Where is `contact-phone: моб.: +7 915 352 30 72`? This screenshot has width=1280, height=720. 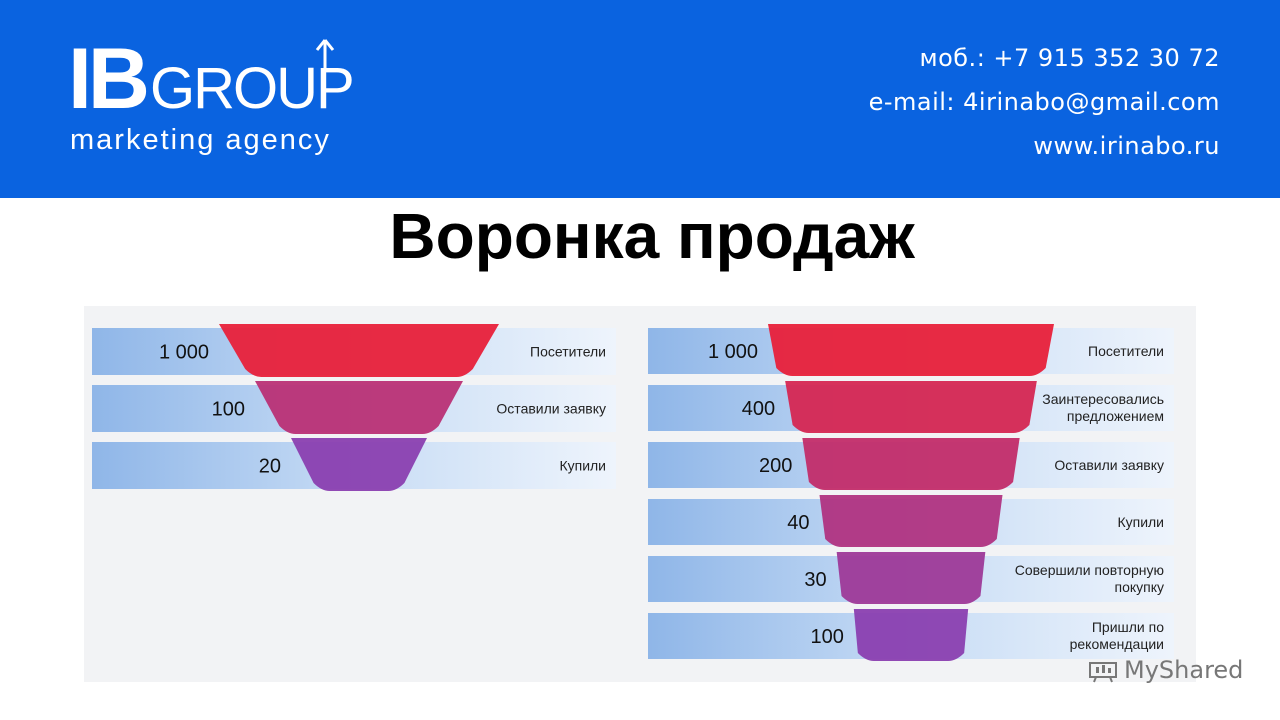 contact-phone: моб.: +7 915 352 30 72 is located at coordinates (1069, 58).